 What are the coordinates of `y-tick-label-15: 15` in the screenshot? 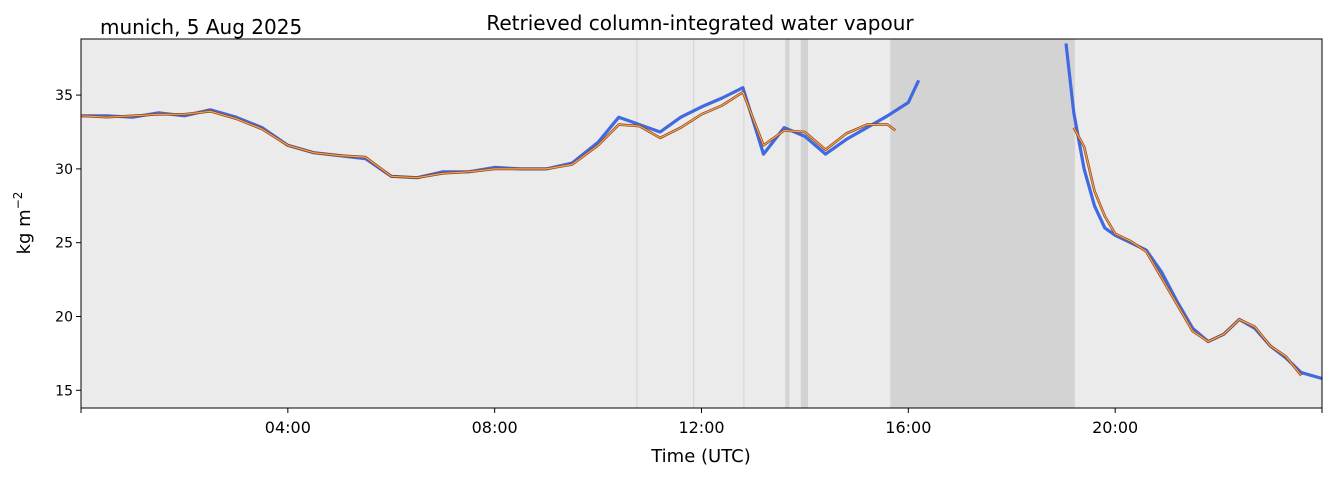 It's located at (64, 391).